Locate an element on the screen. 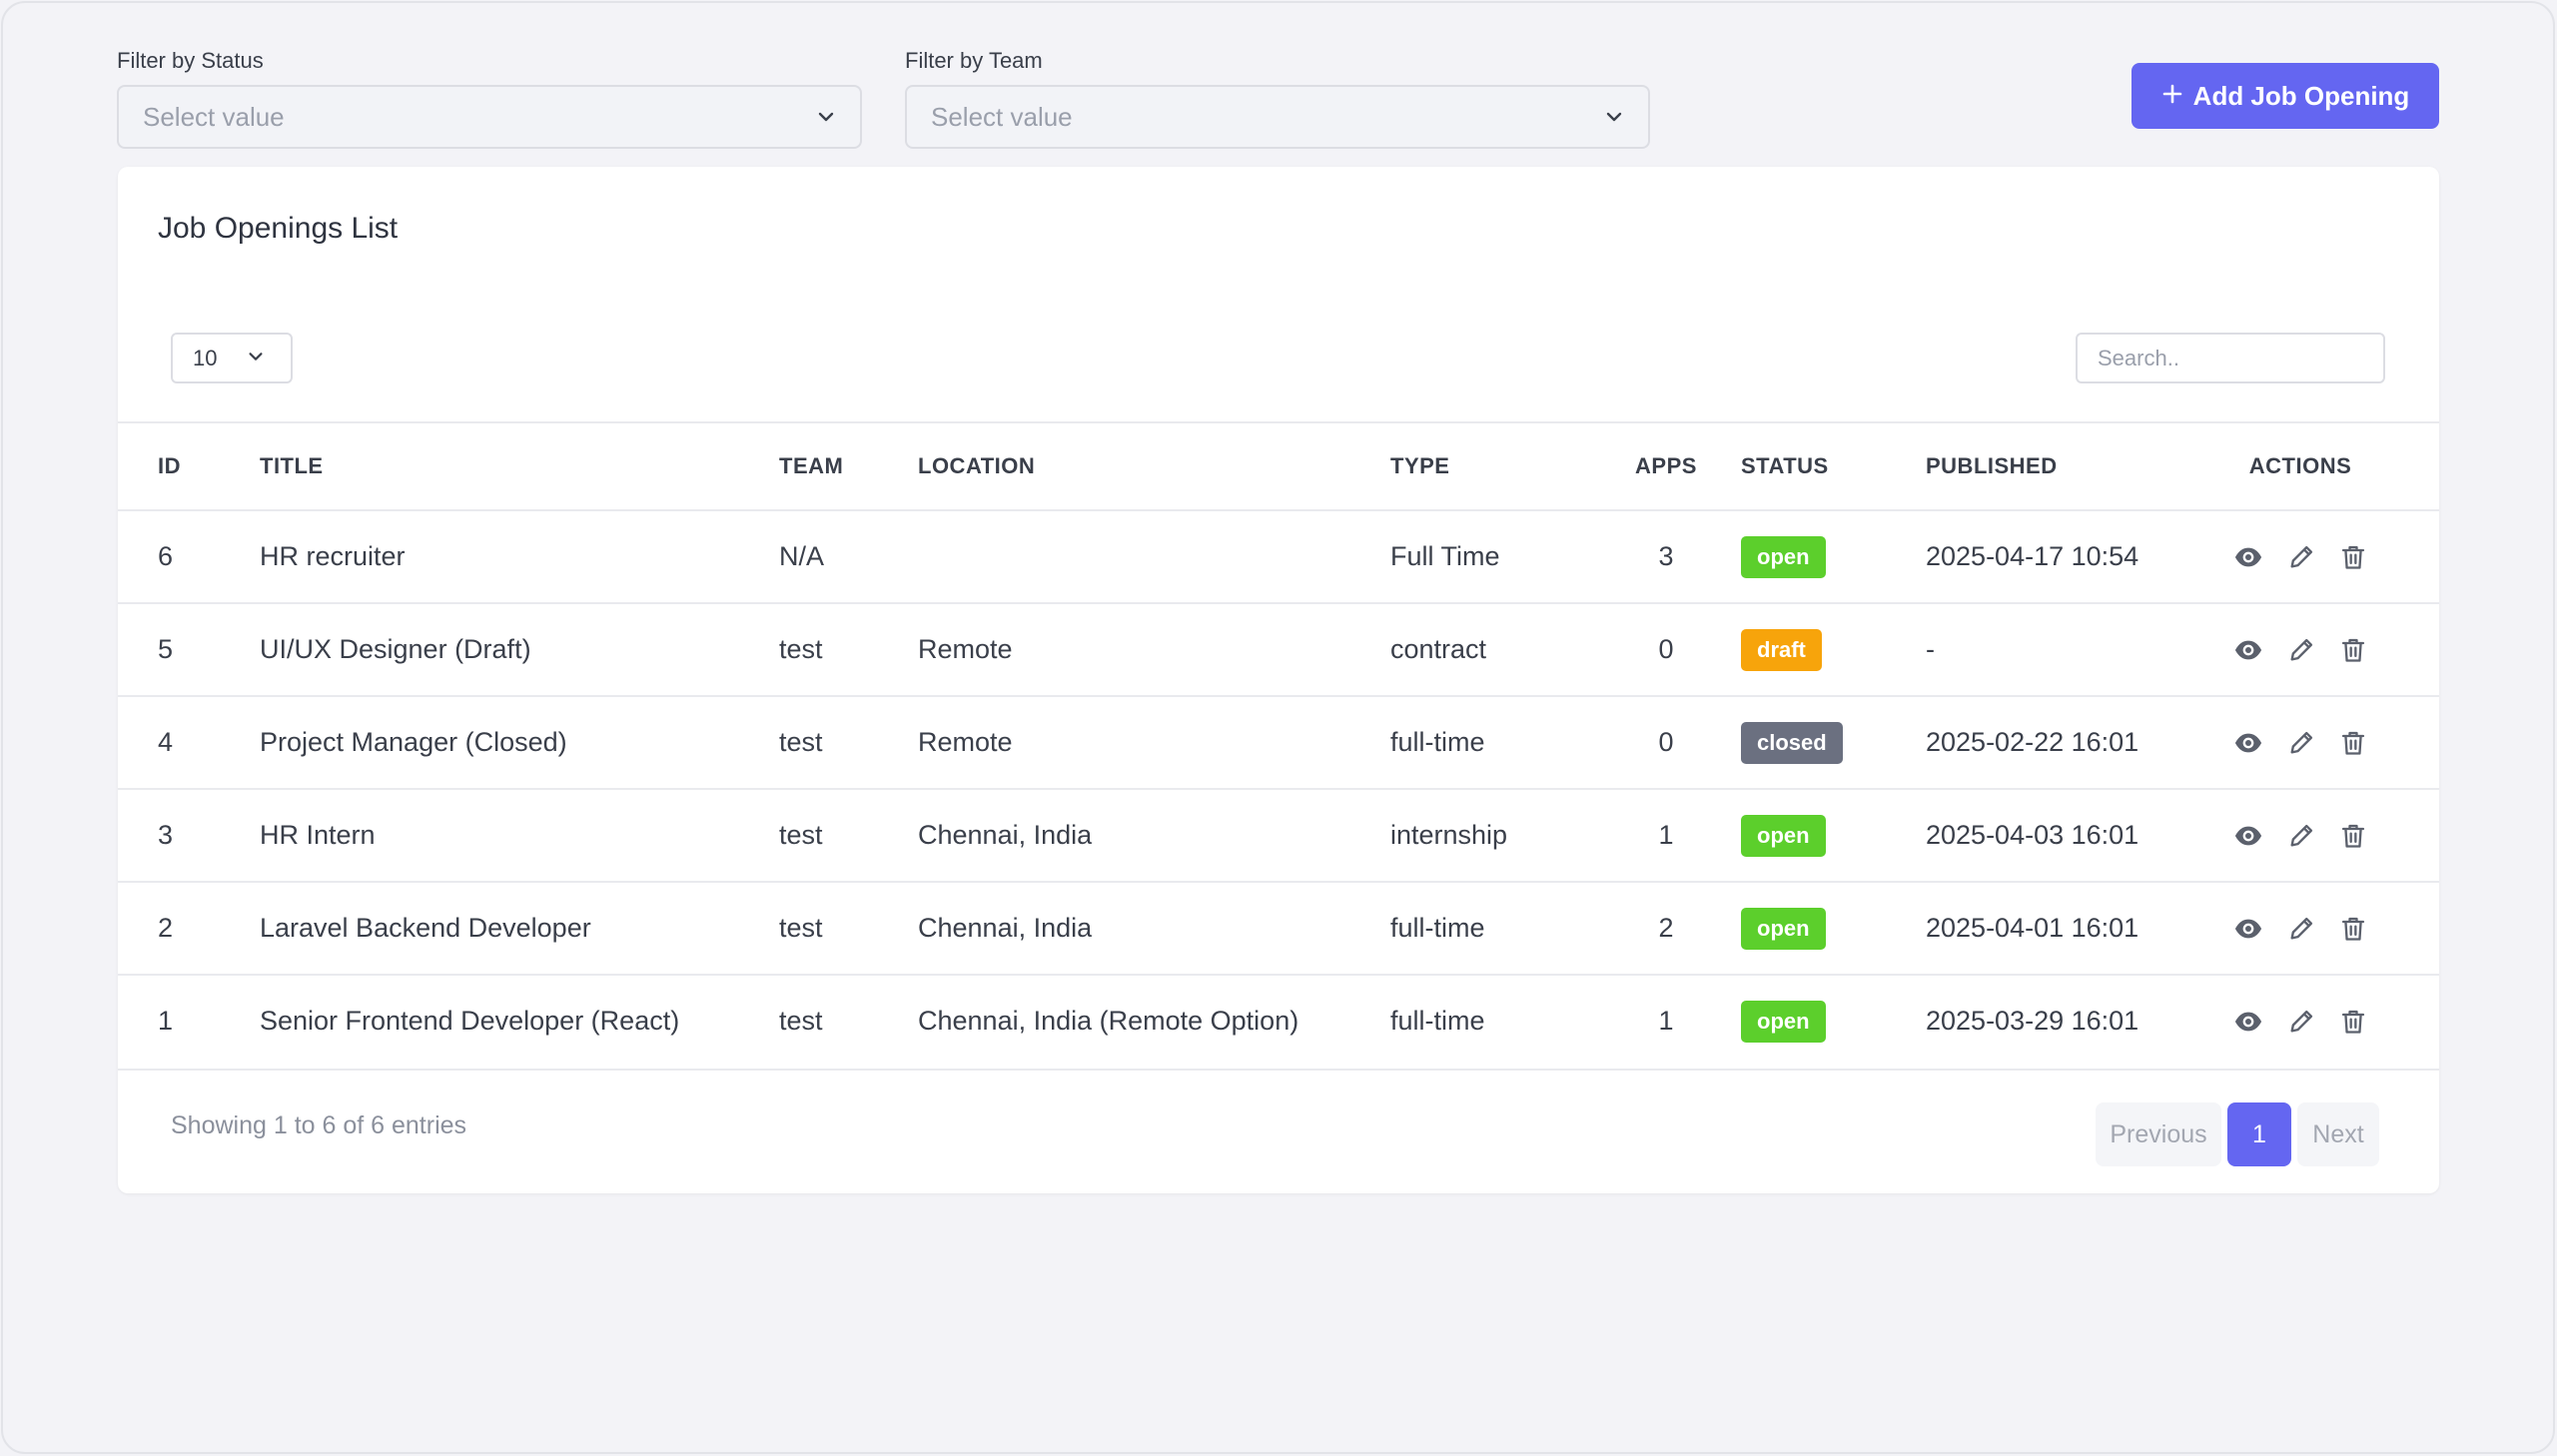 The height and width of the screenshot is (1456, 2557). header-team: TEAM is located at coordinates (811, 466).